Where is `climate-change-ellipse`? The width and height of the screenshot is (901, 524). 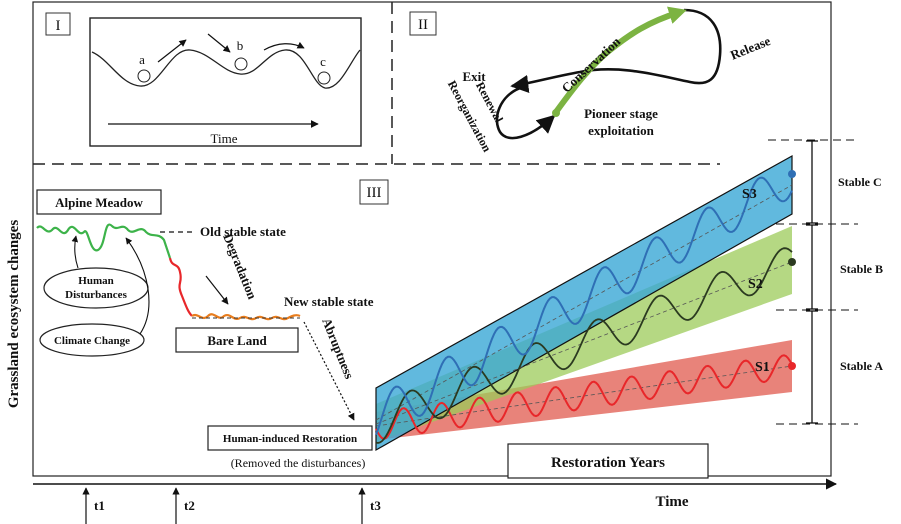
climate-change-ellipse is located at coordinates (92, 340).